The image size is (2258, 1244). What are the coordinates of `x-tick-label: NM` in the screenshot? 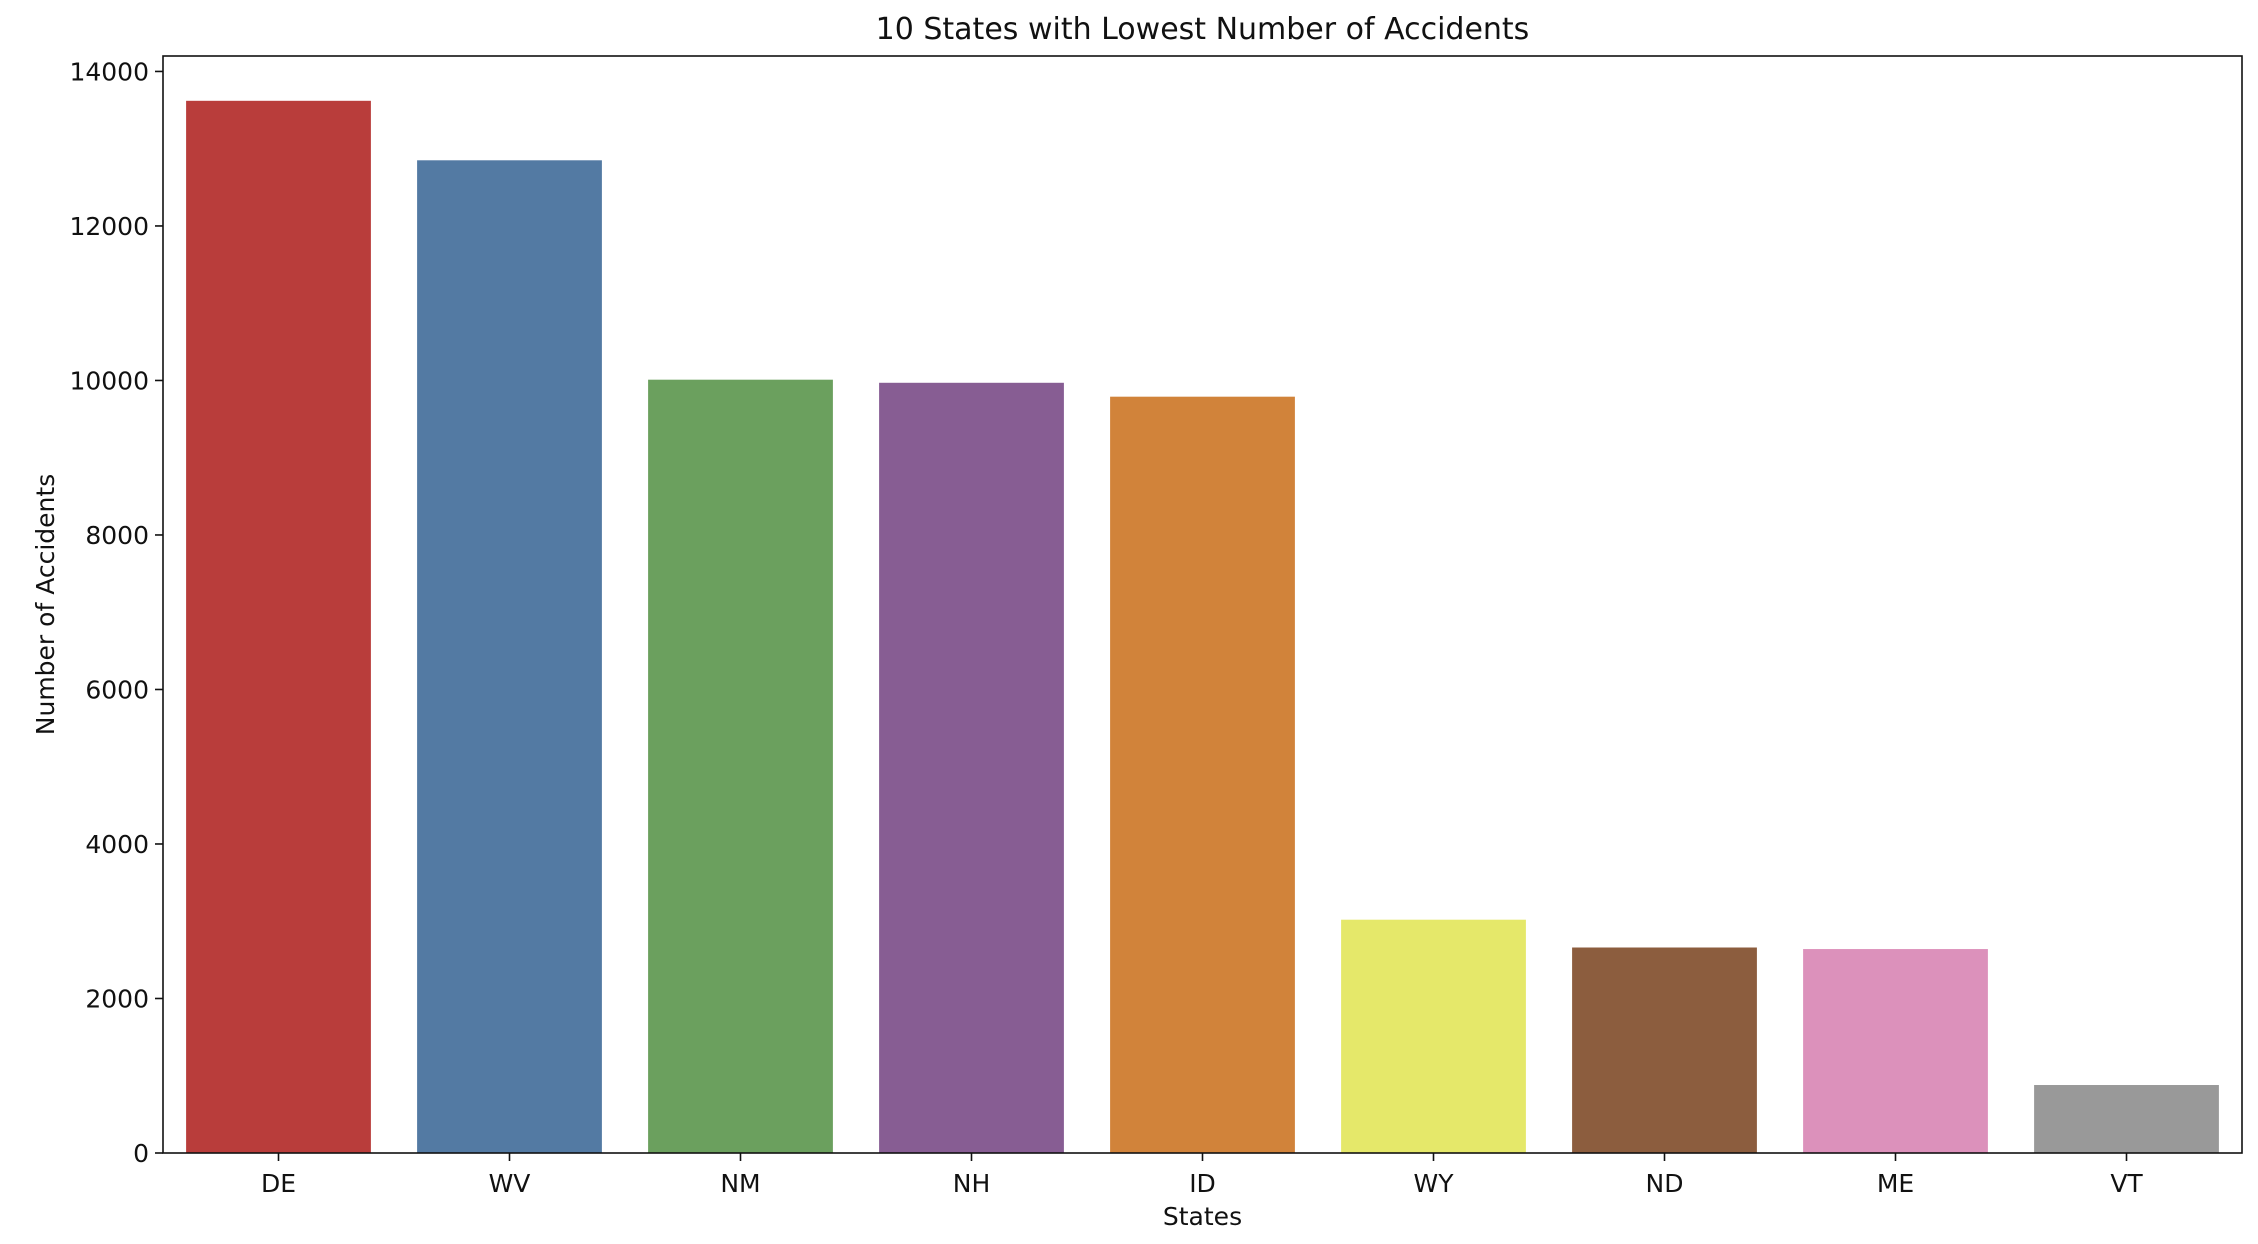 It's located at (740, 1183).